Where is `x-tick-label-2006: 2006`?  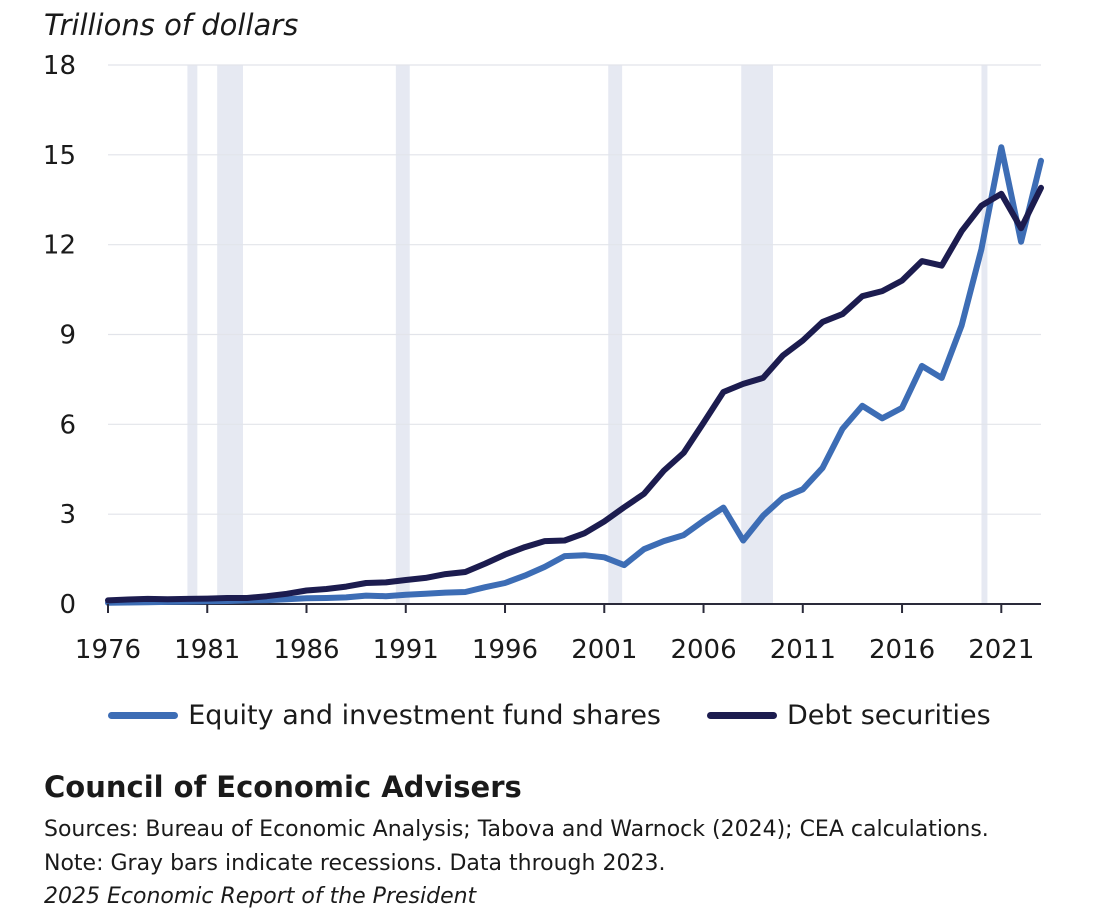
x-tick-label-2006: 2006 is located at coordinates (703, 650).